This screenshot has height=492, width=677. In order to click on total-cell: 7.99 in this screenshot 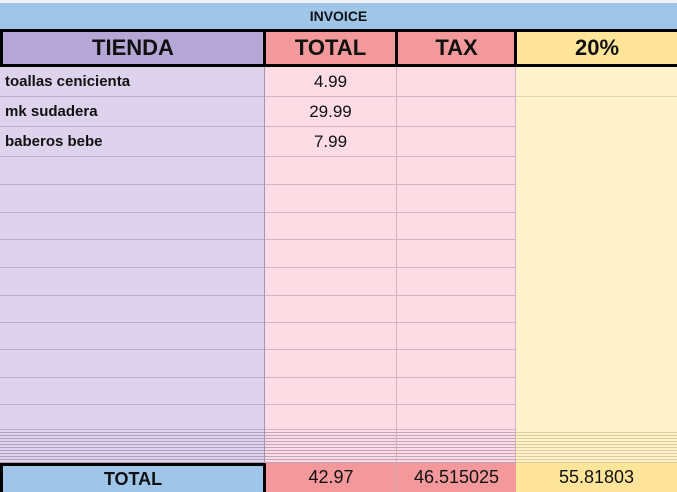, I will do `click(330, 142)`.